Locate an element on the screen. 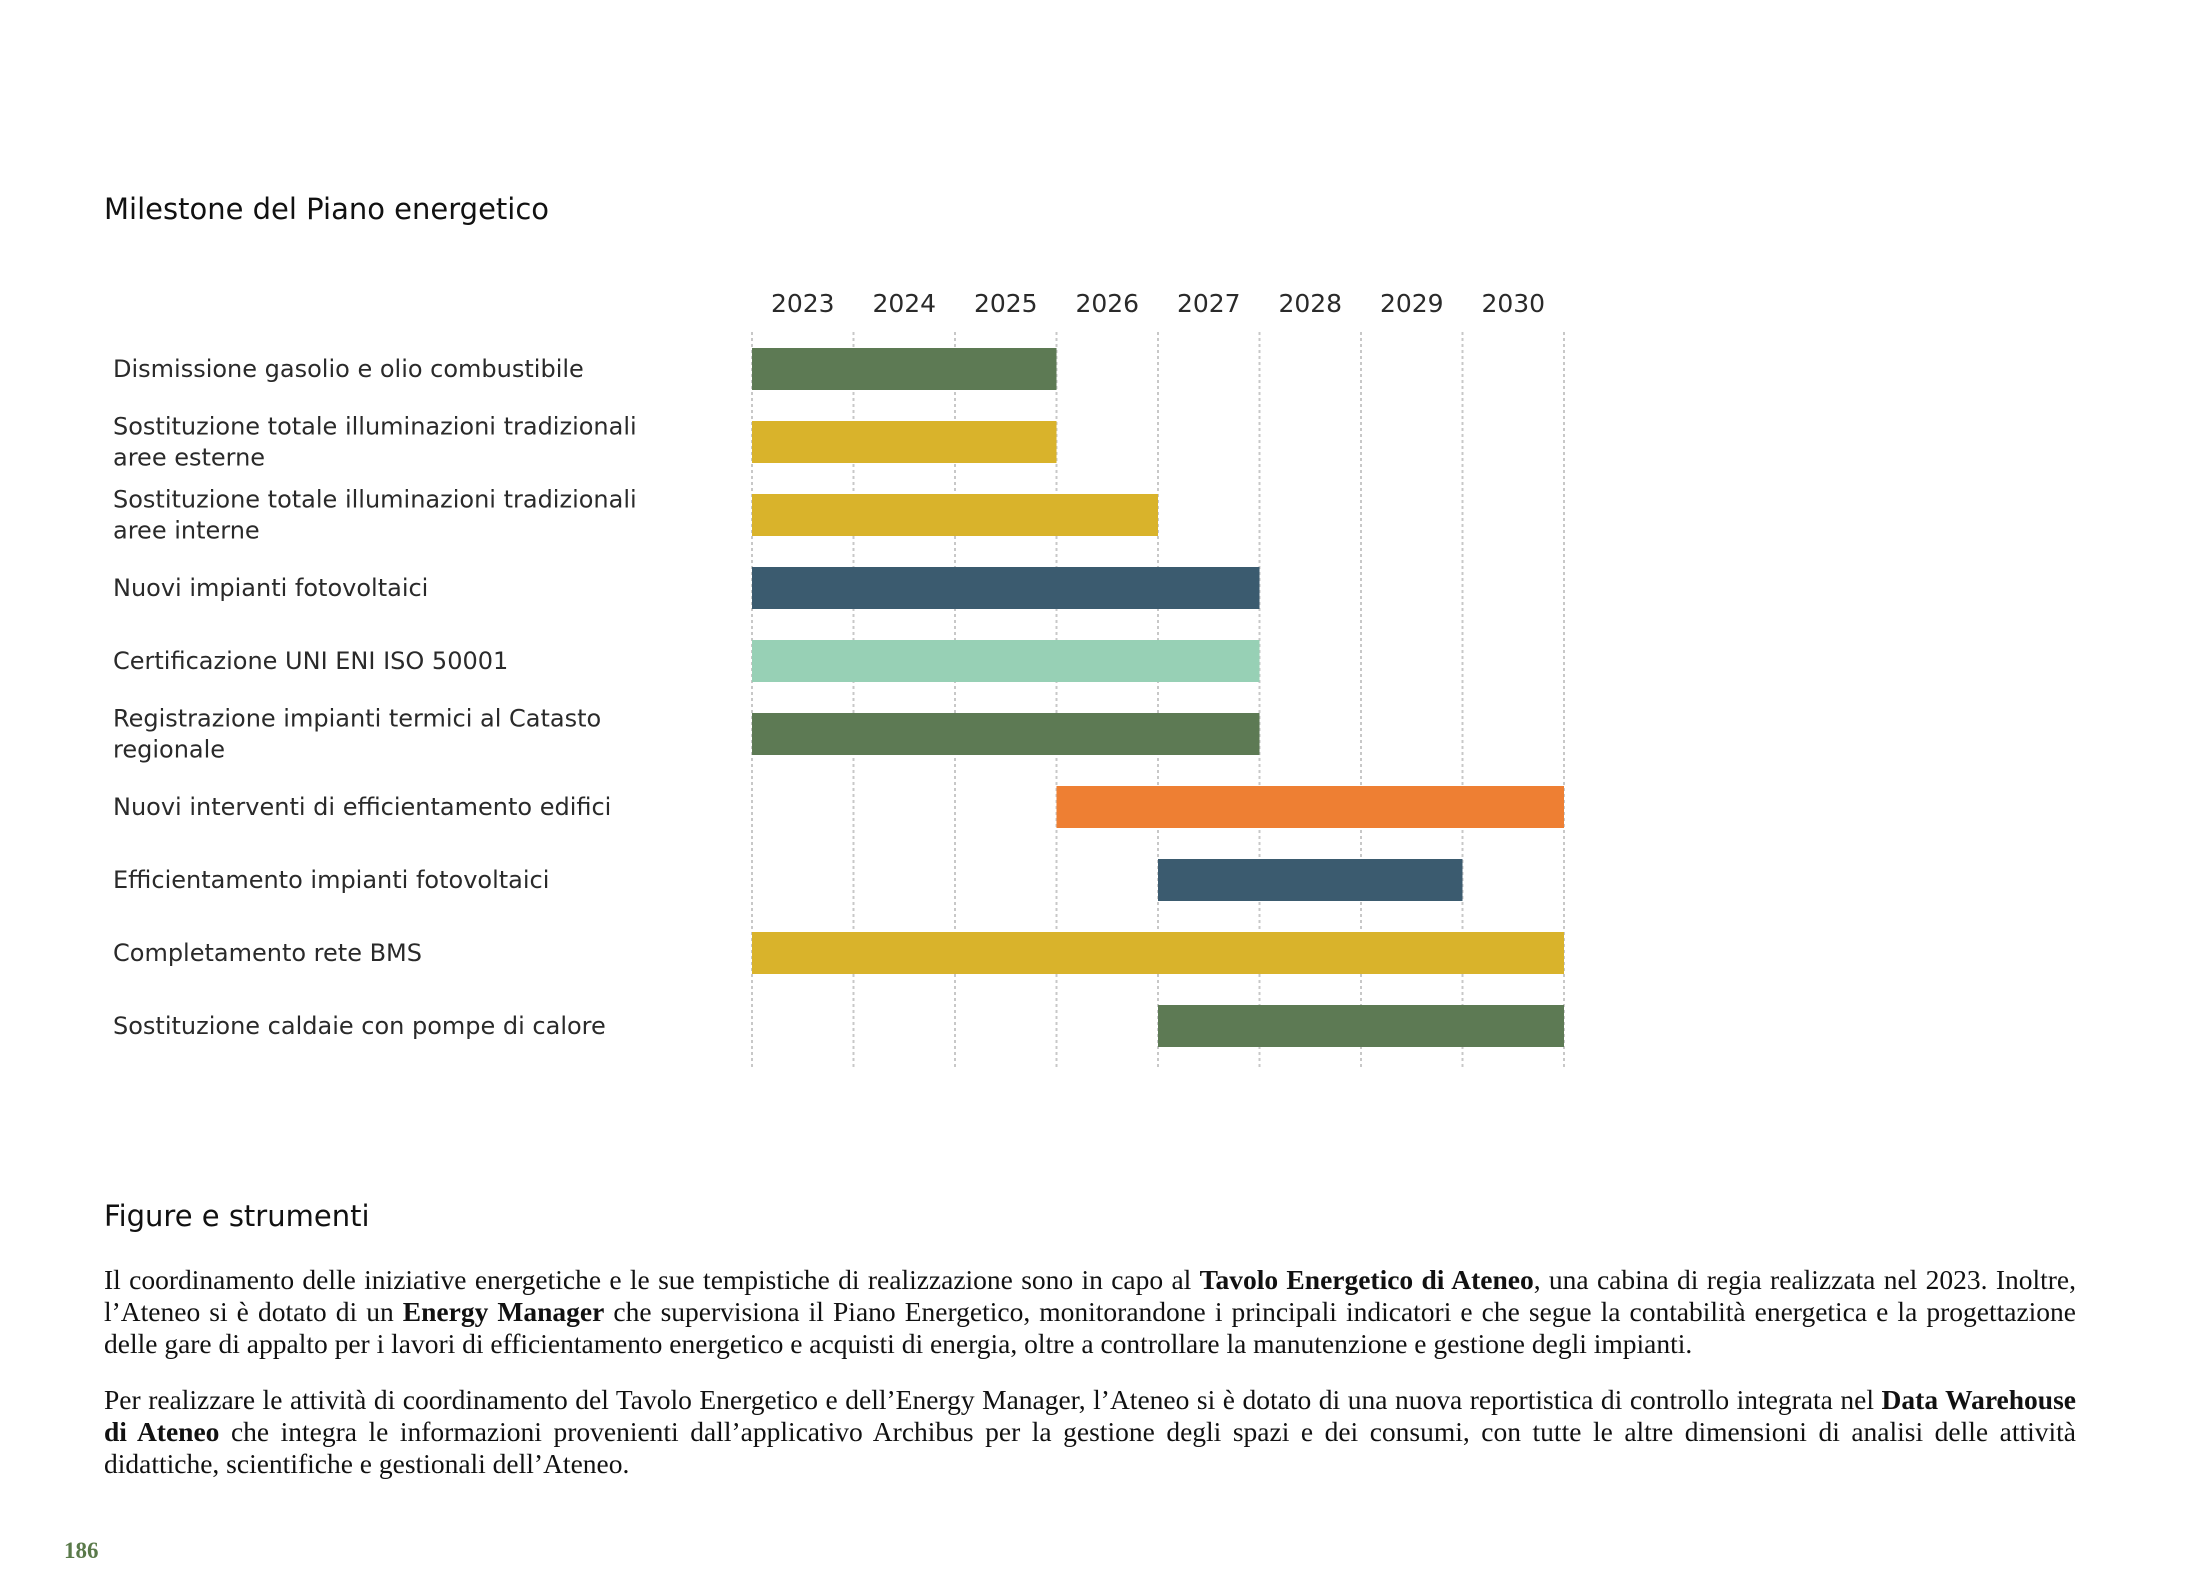  tavolo-energetico-bold: Tavolo Energetico di Ateneo is located at coordinates (1366, 1279).